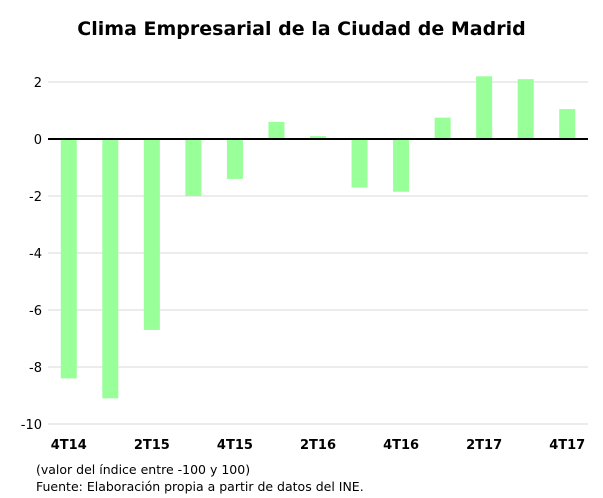  What do you see at coordinates (484, 445) in the screenshot?
I see `x-tick-label: 2T17` at bounding box center [484, 445].